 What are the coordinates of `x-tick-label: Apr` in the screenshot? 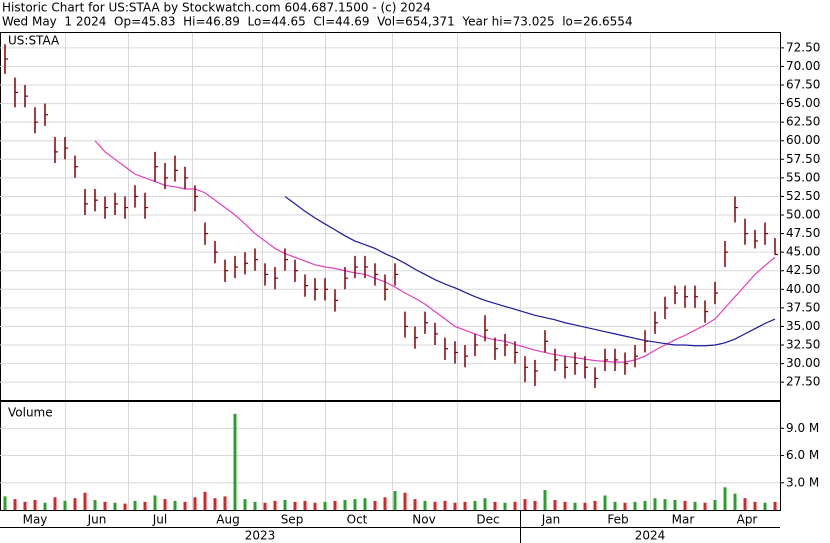 It's located at (747, 520).